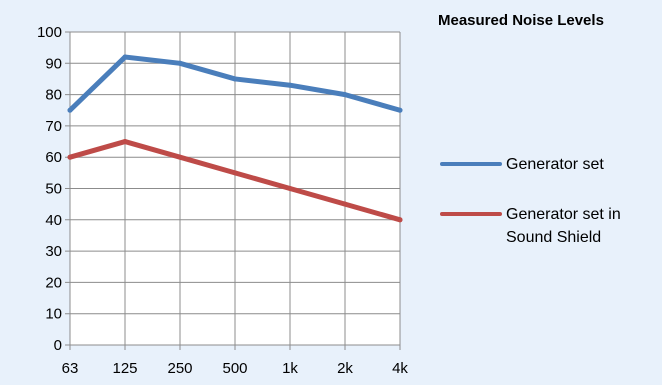 The width and height of the screenshot is (662, 385). Describe the element at coordinates (400, 368) in the screenshot. I see `x-tick-label: 4k` at that location.